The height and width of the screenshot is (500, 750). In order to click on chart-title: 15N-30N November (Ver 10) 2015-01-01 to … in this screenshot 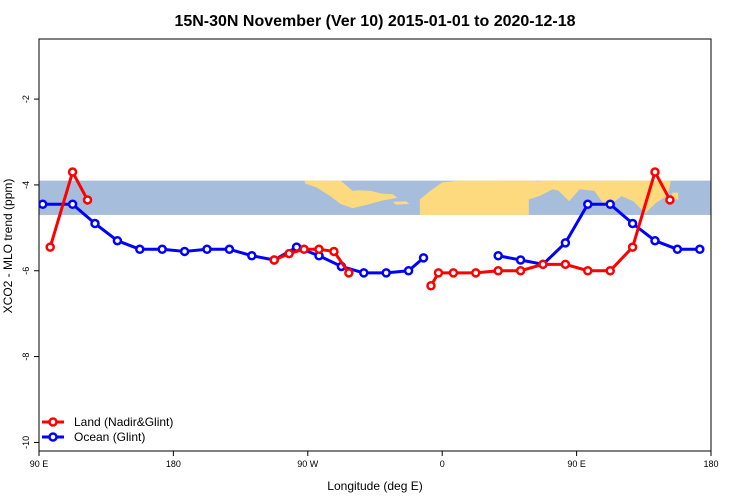, I will do `click(374, 21)`.